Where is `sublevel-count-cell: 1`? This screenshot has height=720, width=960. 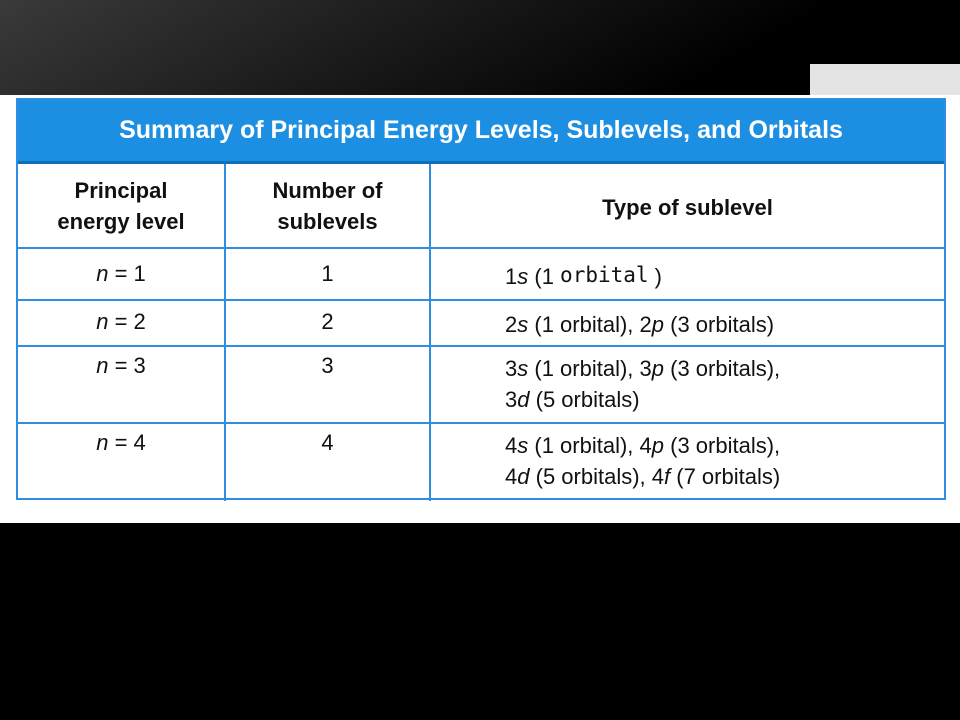 sublevel-count-cell: 1 is located at coordinates (327, 274).